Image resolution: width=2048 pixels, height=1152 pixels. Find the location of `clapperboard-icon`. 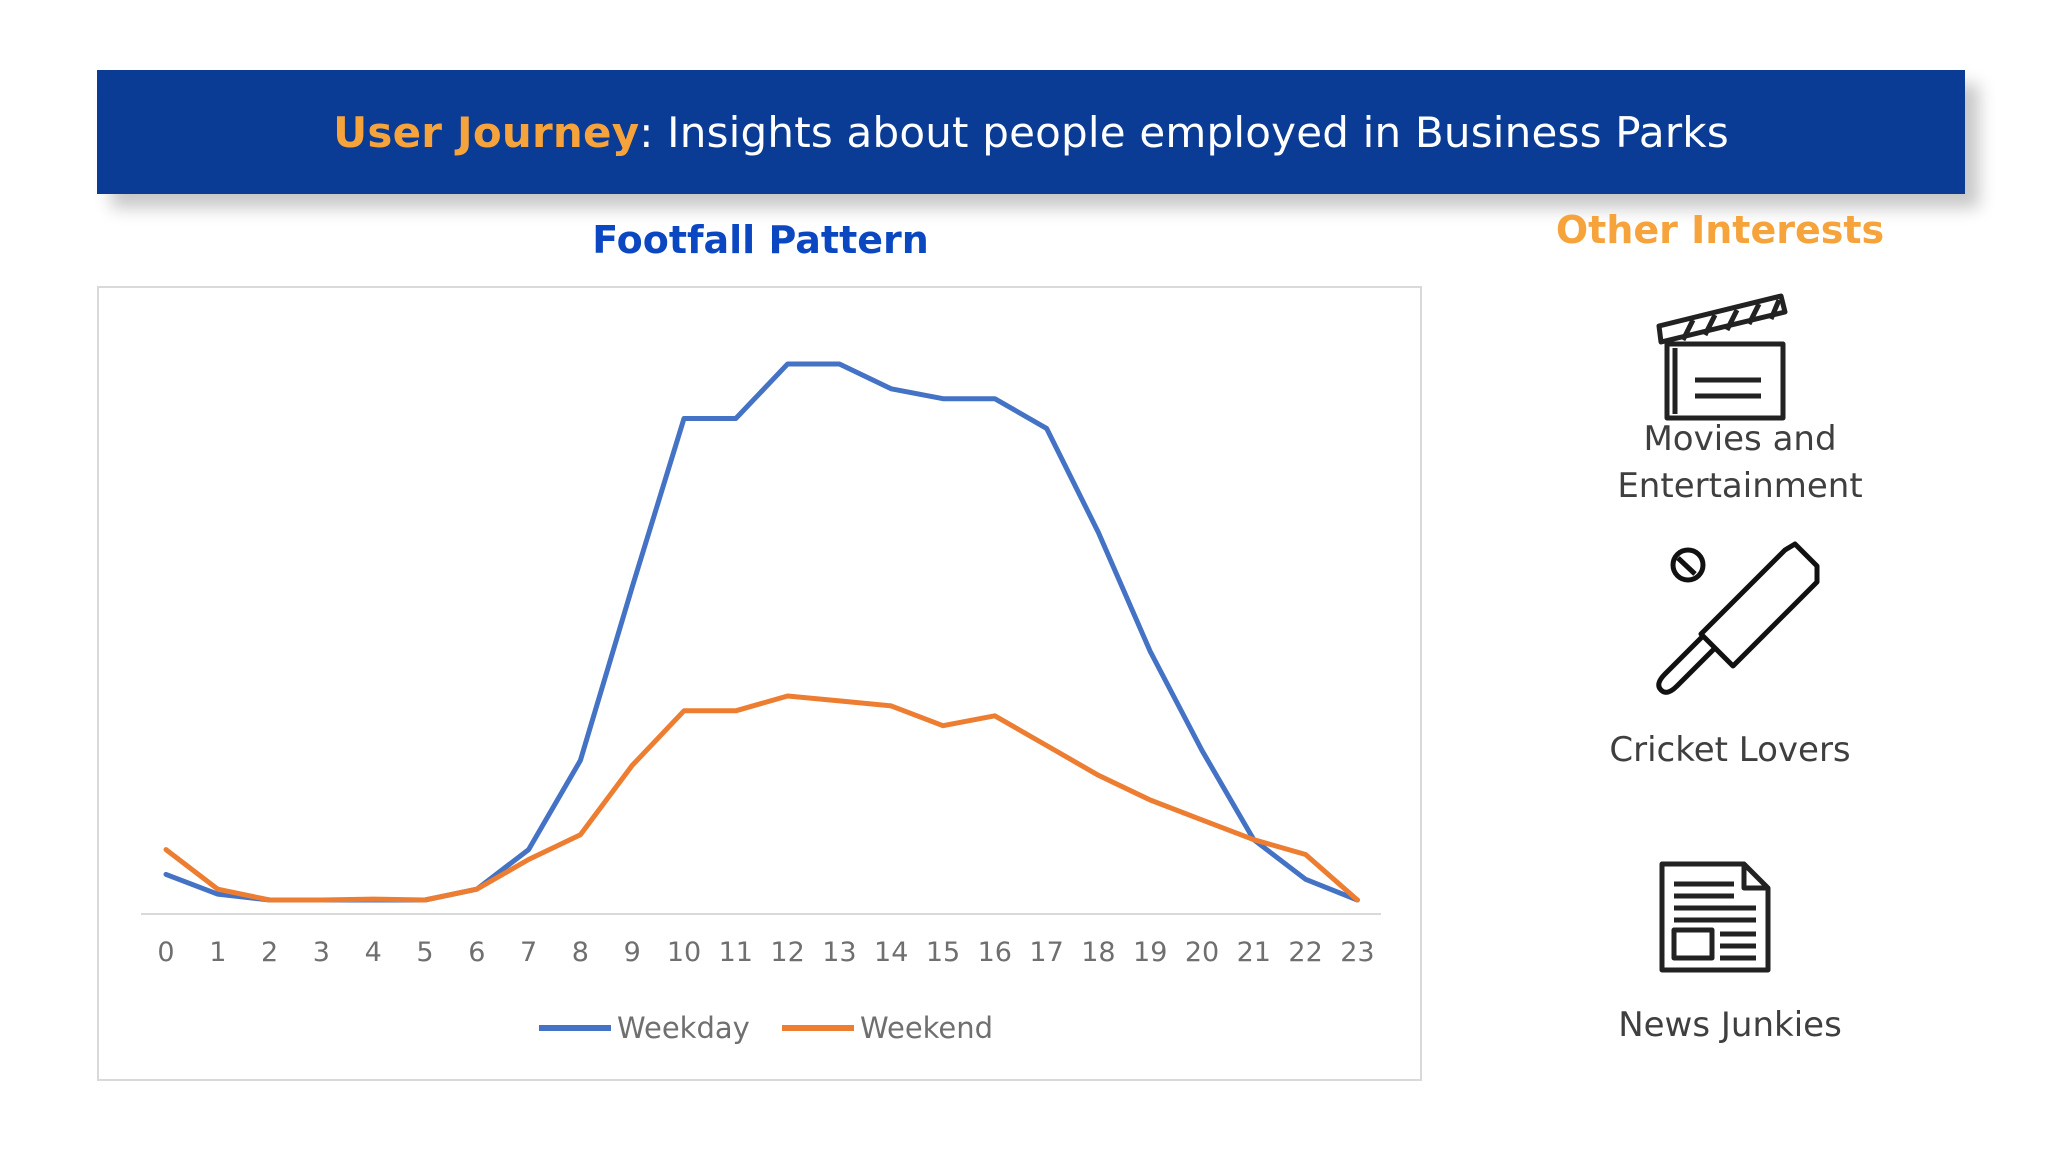

clapperboard-icon is located at coordinates (1725, 357).